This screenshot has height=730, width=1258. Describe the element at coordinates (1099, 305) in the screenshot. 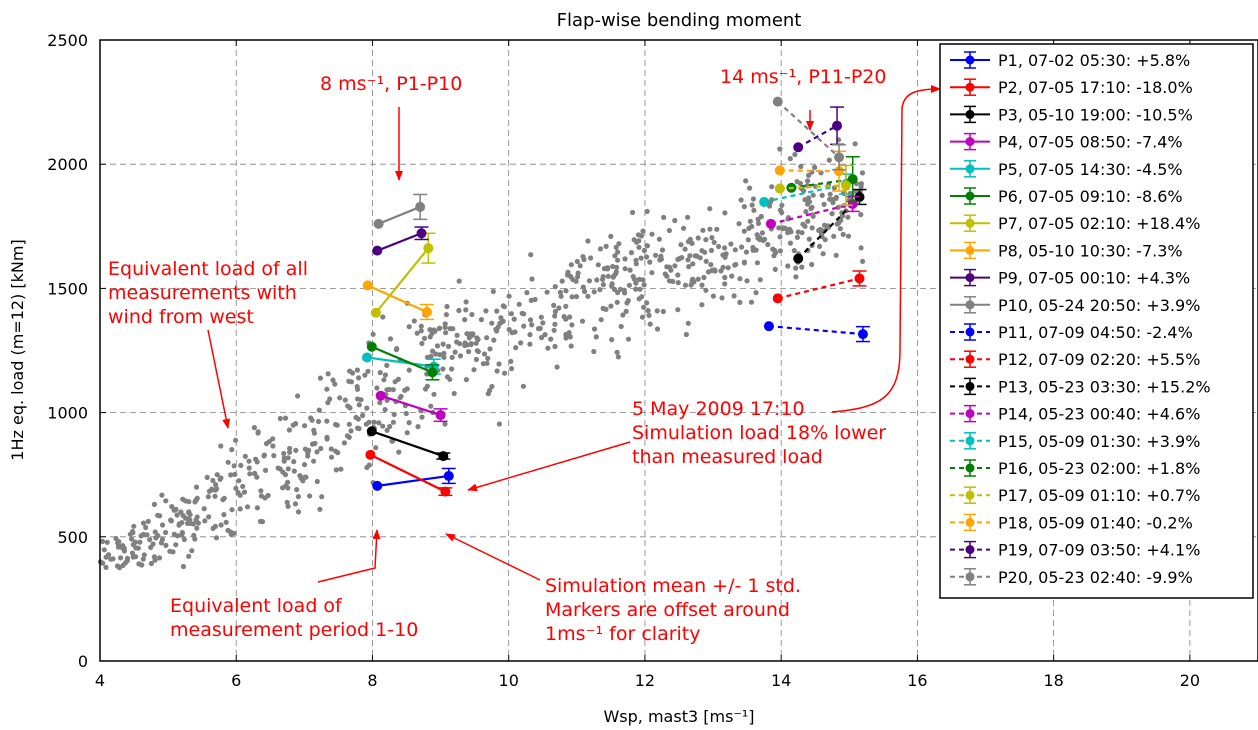

I see `legend-label: P10, 05-24 20:50: +3.9%` at that location.